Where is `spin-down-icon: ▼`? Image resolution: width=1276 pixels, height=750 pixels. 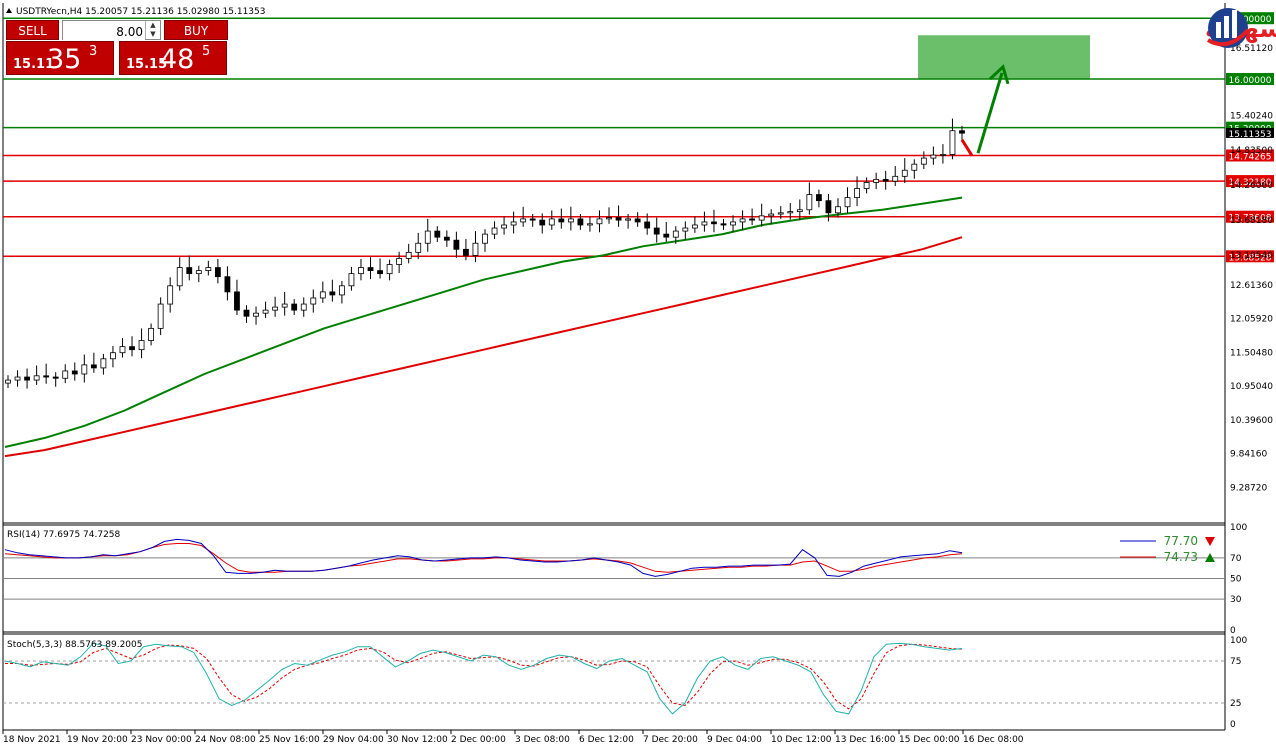 spin-down-icon: ▼ is located at coordinates (153, 34).